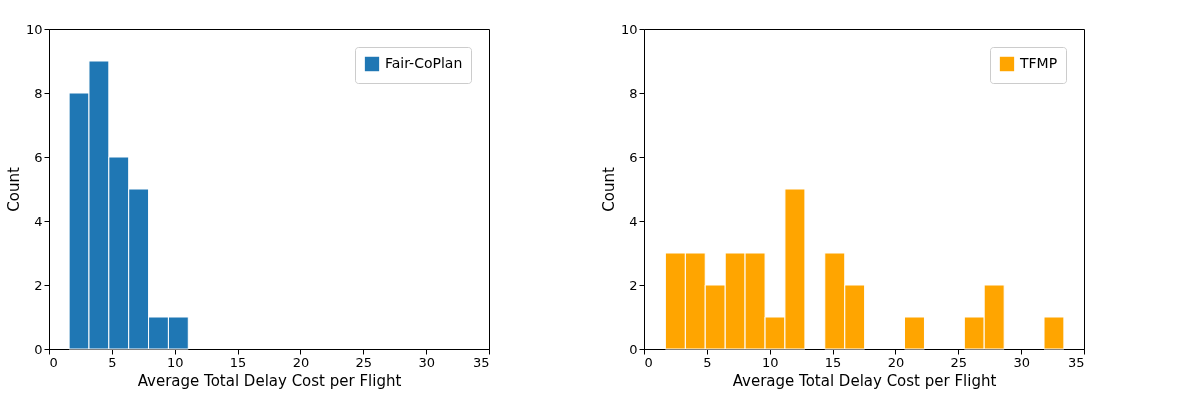 The height and width of the screenshot is (408, 1186). I want to click on legend-label: TFMP, so click(1038, 63).